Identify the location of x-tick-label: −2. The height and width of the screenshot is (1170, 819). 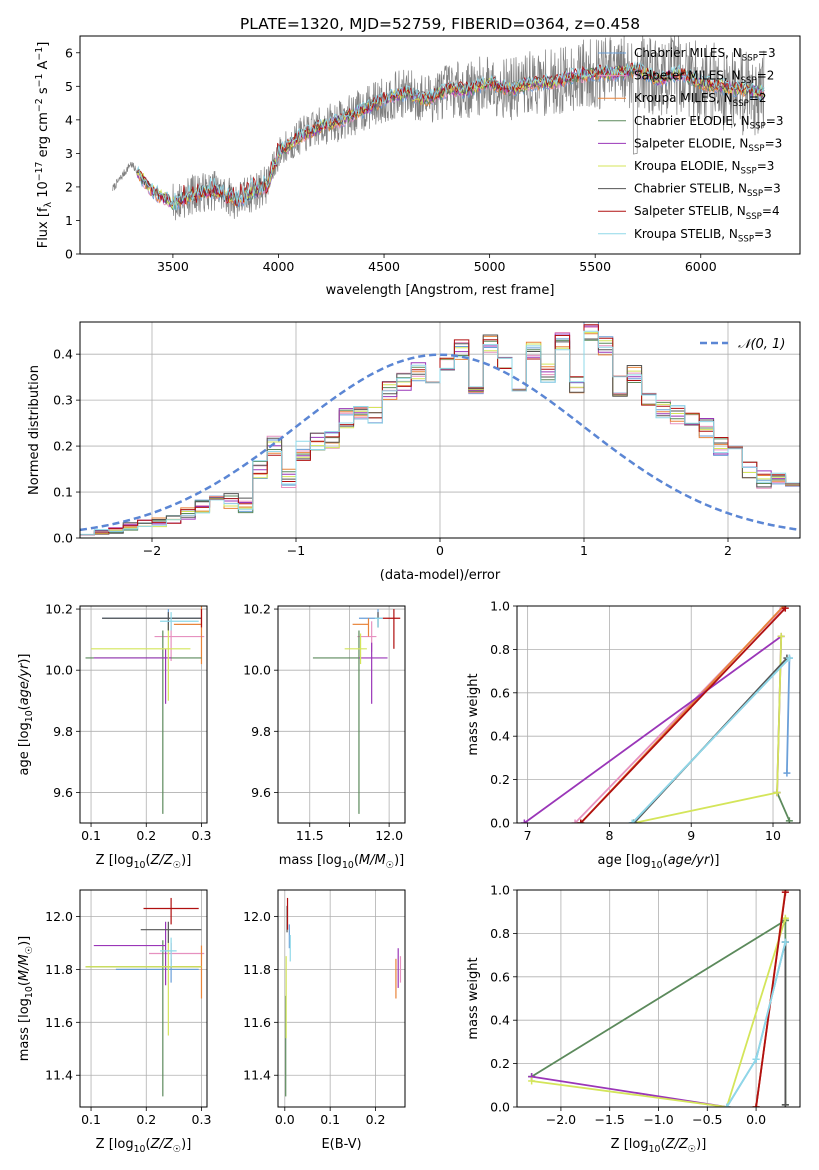
(152, 550).